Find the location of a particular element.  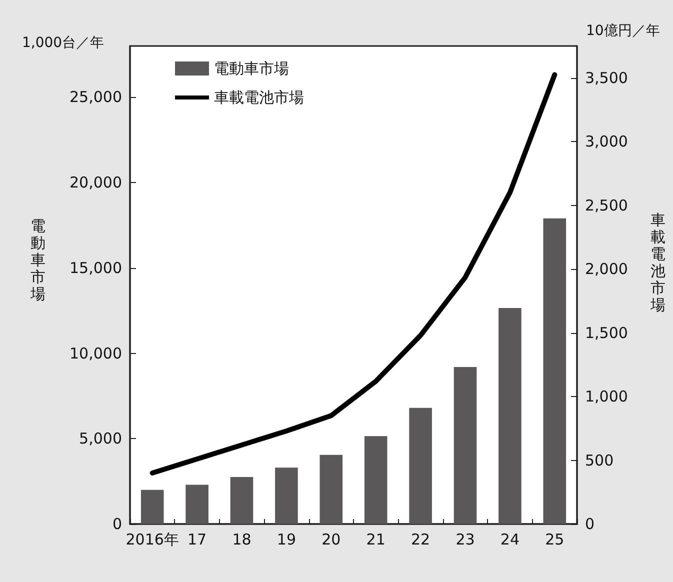

x-tick-label: 23 is located at coordinates (465, 539).